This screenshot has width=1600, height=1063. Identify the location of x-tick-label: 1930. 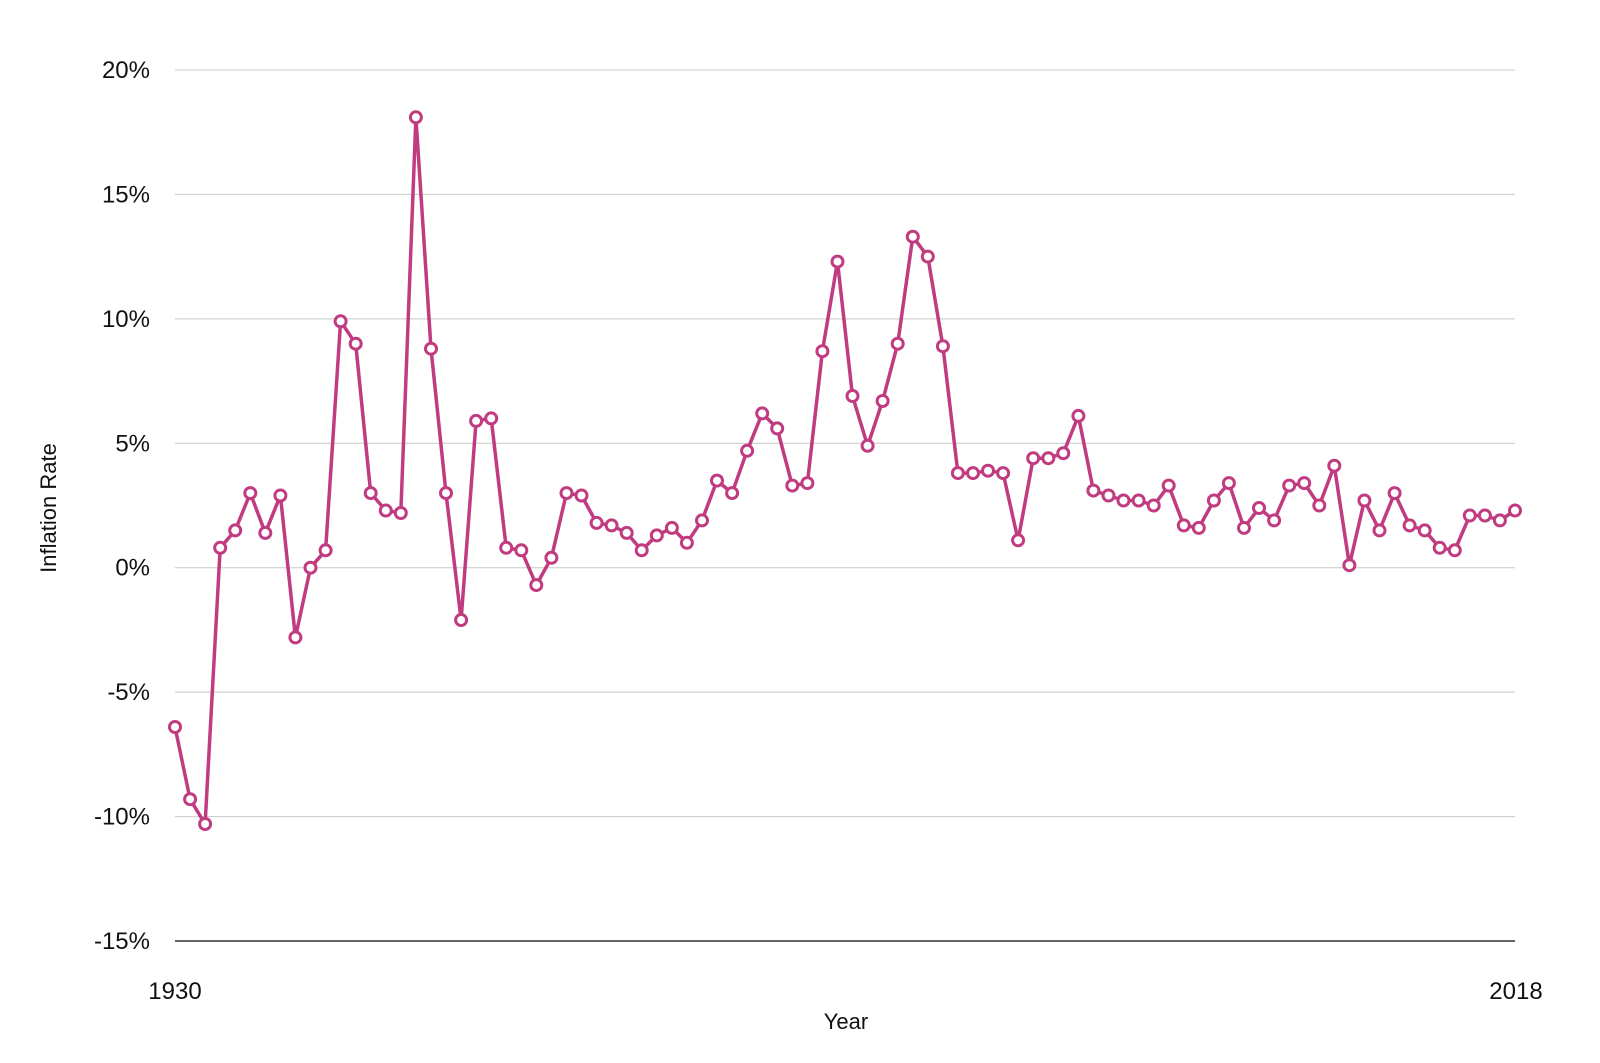
(174, 991).